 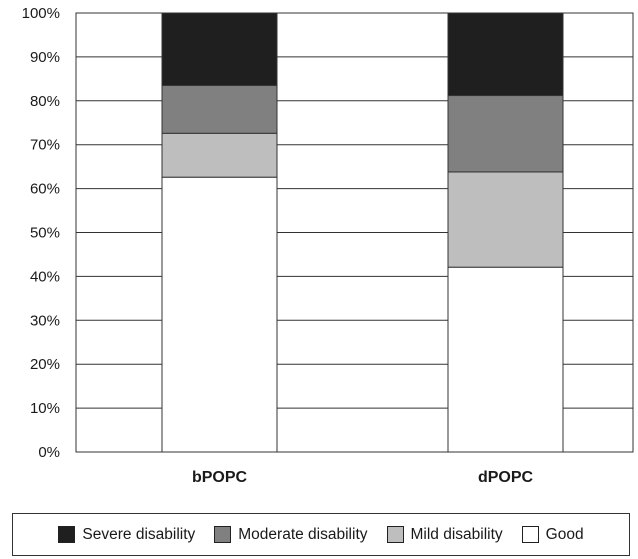 I want to click on bar-segment-dpopc-mild-disability, so click(x=505, y=219).